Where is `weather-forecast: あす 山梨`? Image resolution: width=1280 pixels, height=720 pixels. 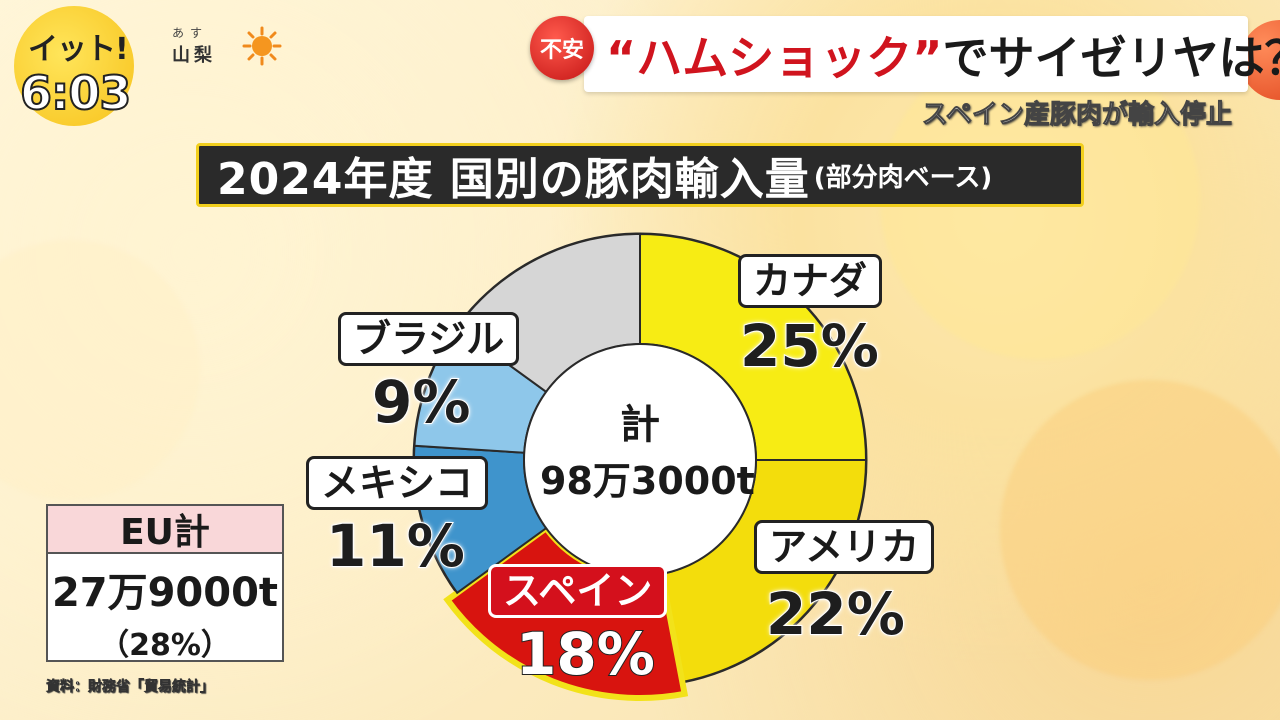
weather-forecast: あす 山梨 is located at coordinates (194, 45).